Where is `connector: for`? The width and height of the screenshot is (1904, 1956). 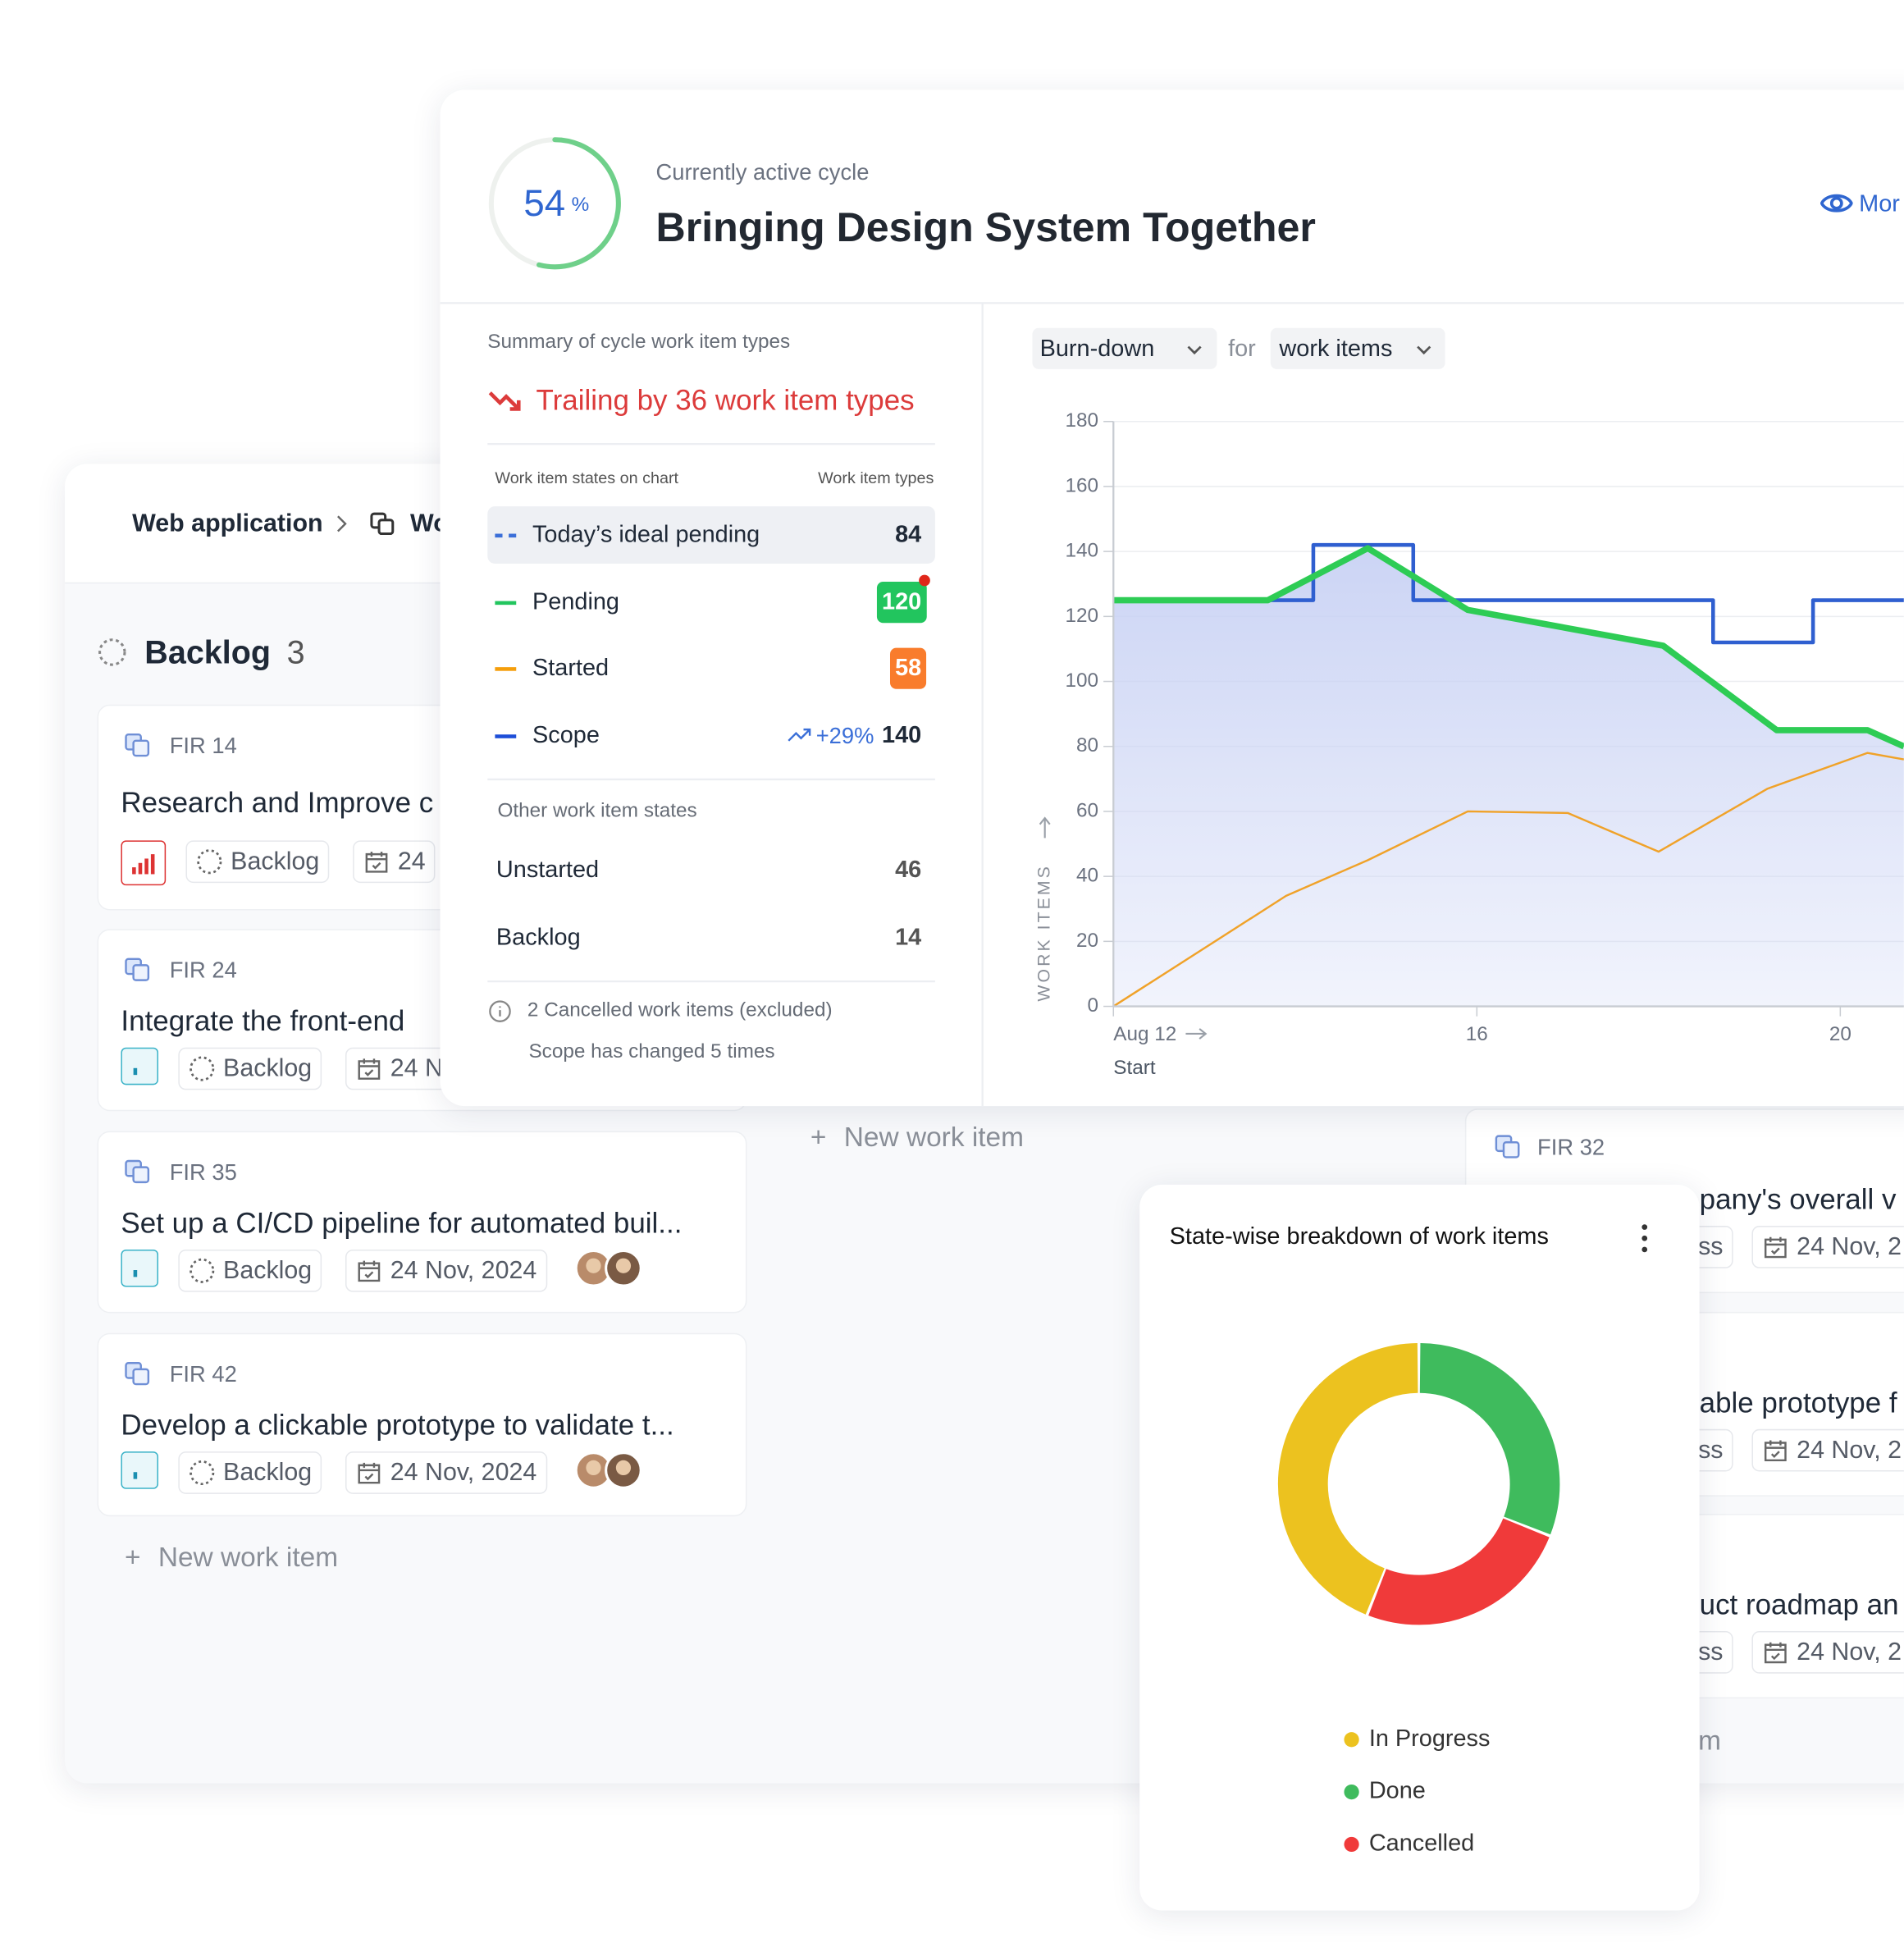 connector: for is located at coordinates (1242, 349).